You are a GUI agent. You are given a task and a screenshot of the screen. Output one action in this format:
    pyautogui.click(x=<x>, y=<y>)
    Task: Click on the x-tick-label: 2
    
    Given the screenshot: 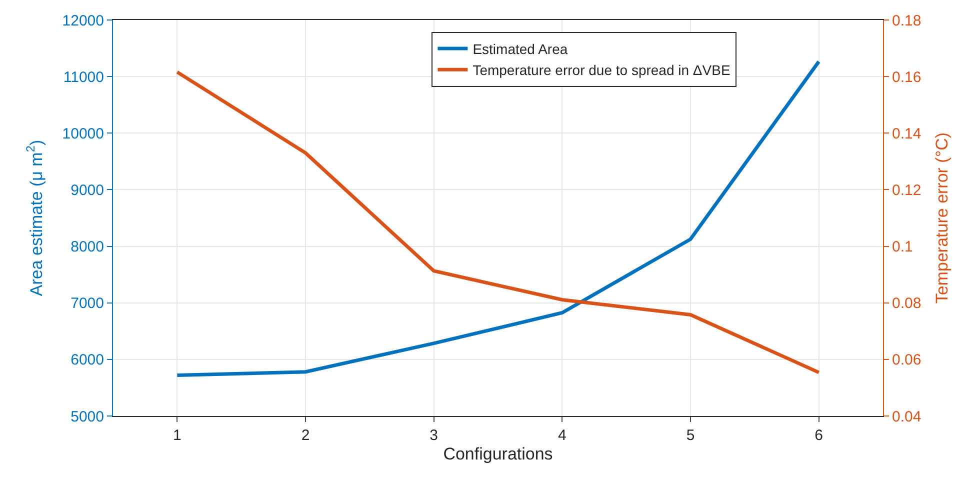 What is the action you would take?
    pyautogui.click(x=305, y=435)
    